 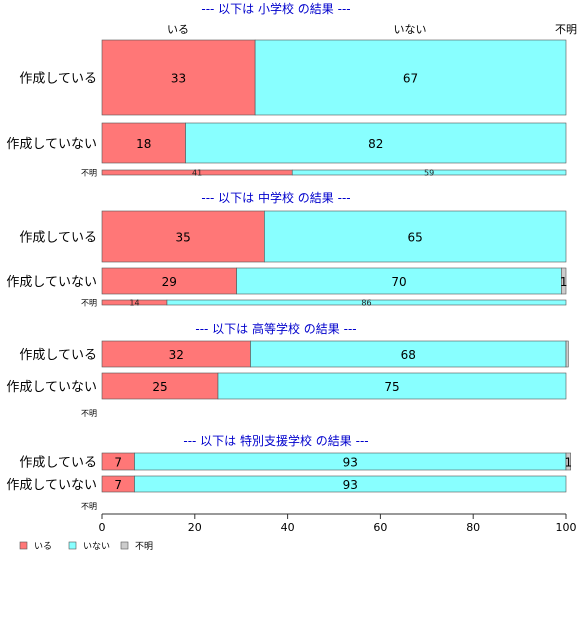 I want to click on bar-value-label: 70, so click(x=398, y=282).